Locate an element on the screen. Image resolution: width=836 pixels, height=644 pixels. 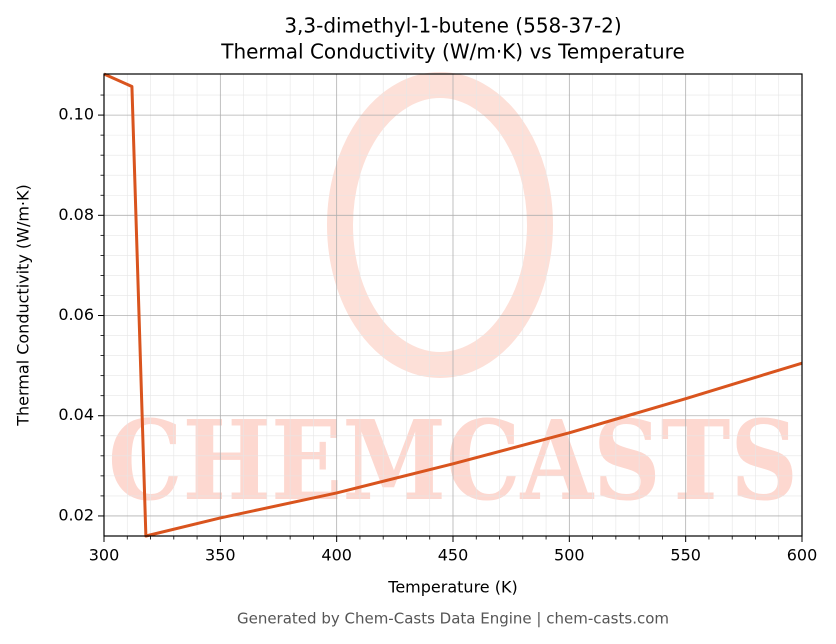
y-tick-label: 0.10 is located at coordinates (76, 114).